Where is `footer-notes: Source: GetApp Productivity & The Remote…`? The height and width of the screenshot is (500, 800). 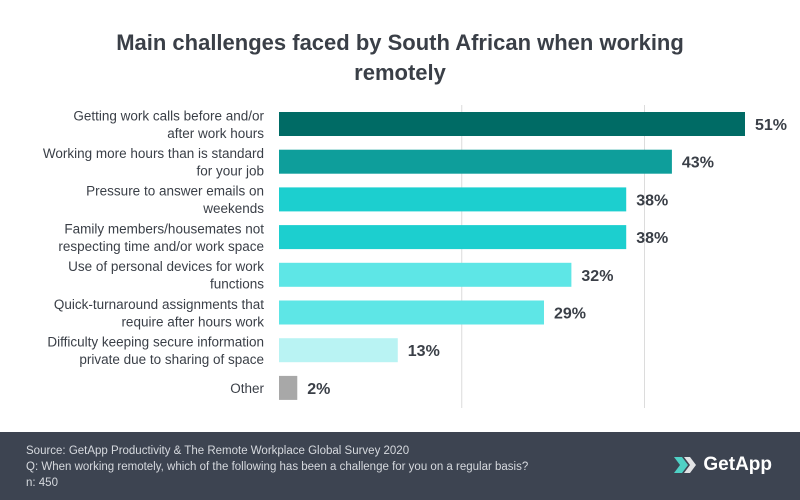 footer-notes: Source: GetApp Productivity & The Remote… is located at coordinates (277, 467).